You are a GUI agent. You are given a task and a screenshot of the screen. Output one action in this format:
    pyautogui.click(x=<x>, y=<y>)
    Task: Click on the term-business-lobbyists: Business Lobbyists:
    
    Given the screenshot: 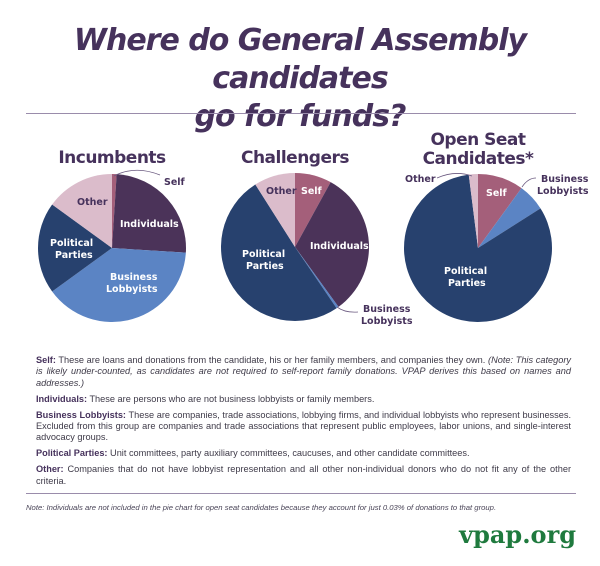 What is the action you would take?
    pyautogui.click(x=81, y=414)
    